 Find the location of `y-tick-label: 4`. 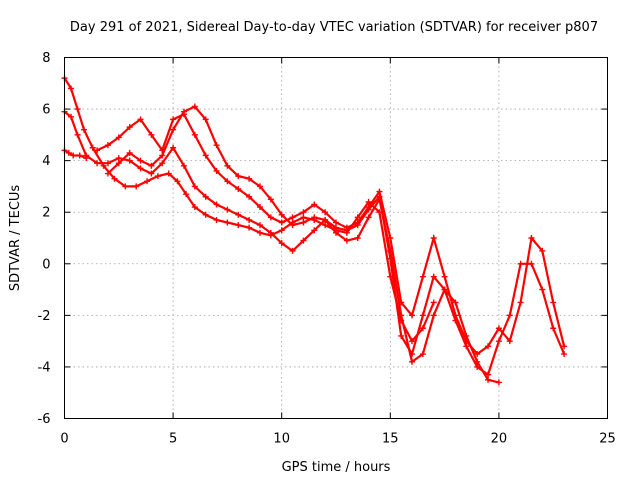

y-tick-label: 4 is located at coordinates (46, 161).